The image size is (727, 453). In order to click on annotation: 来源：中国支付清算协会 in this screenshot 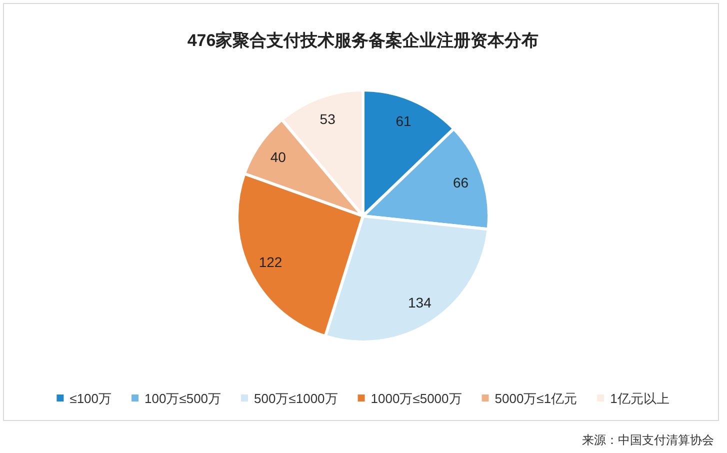, I will do `click(648, 440)`.